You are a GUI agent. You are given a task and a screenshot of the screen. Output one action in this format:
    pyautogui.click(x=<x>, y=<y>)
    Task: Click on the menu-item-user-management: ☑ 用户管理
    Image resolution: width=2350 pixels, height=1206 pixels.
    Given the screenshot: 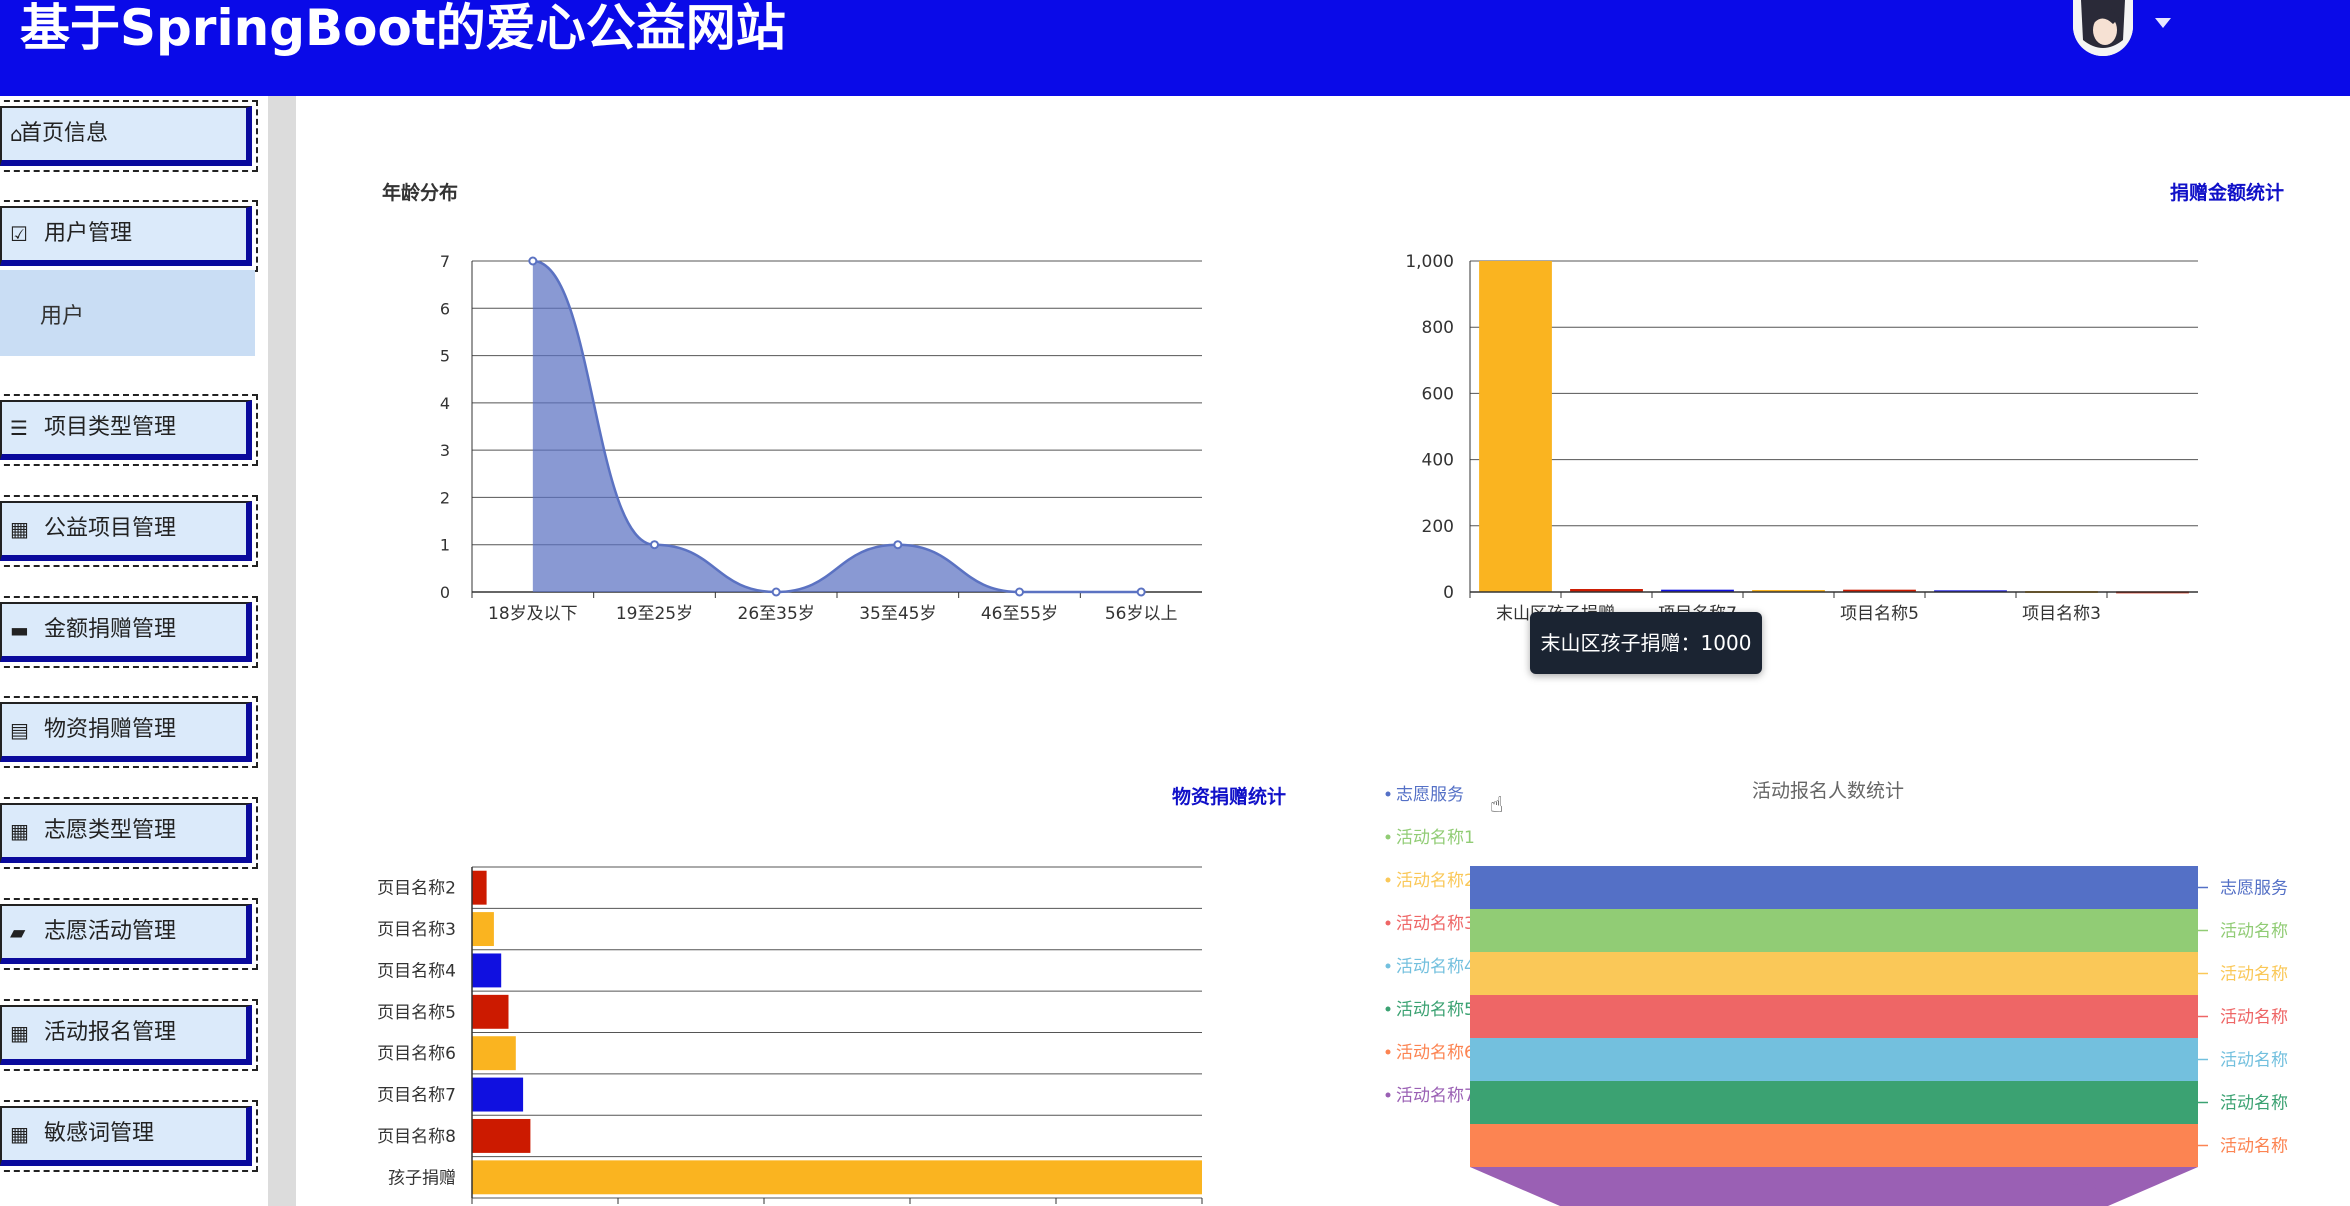 What is the action you would take?
    pyautogui.click(x=129, y=236)
    